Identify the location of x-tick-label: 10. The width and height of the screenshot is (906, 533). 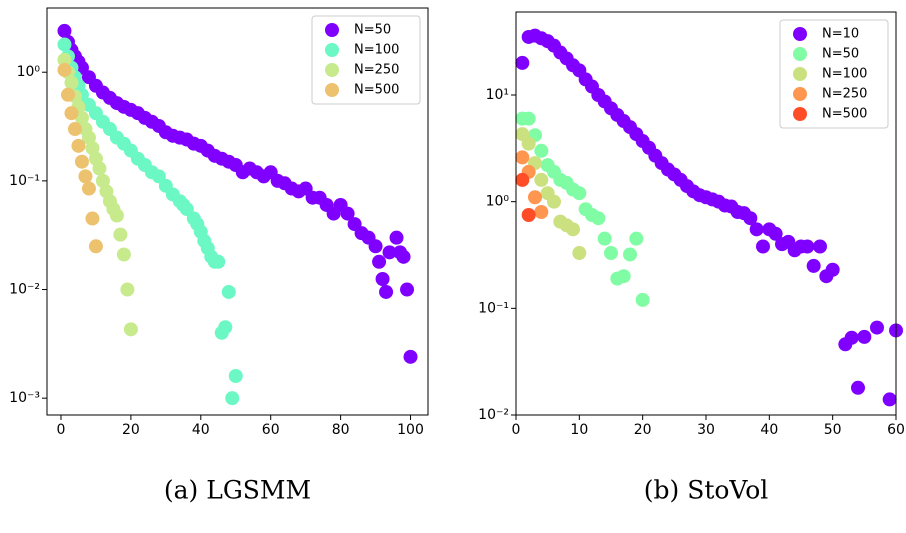
(579, 430).